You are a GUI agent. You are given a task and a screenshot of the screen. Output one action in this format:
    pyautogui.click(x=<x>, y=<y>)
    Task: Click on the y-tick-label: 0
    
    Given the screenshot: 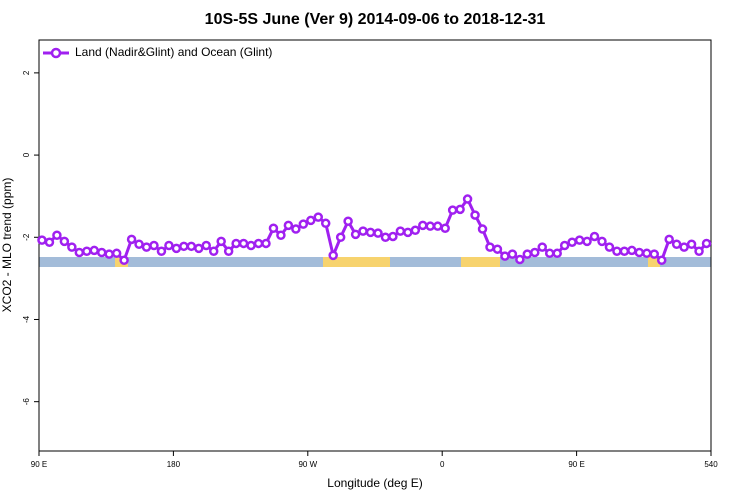 What is the action you would take?
    pyautogui.click(x=26, y=154)
    